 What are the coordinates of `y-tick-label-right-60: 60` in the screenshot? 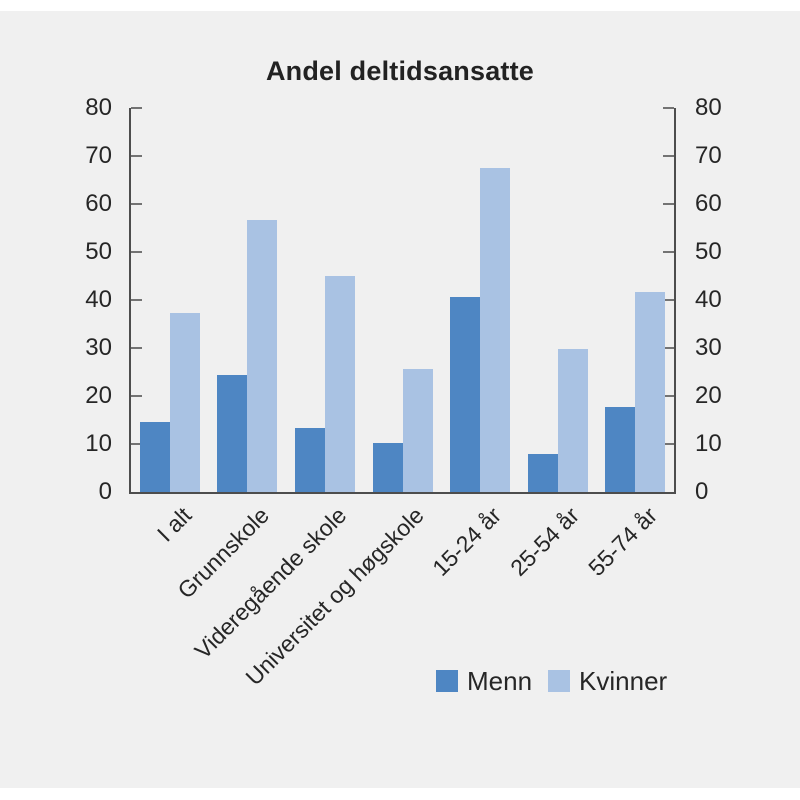 It's located at (708, 203).